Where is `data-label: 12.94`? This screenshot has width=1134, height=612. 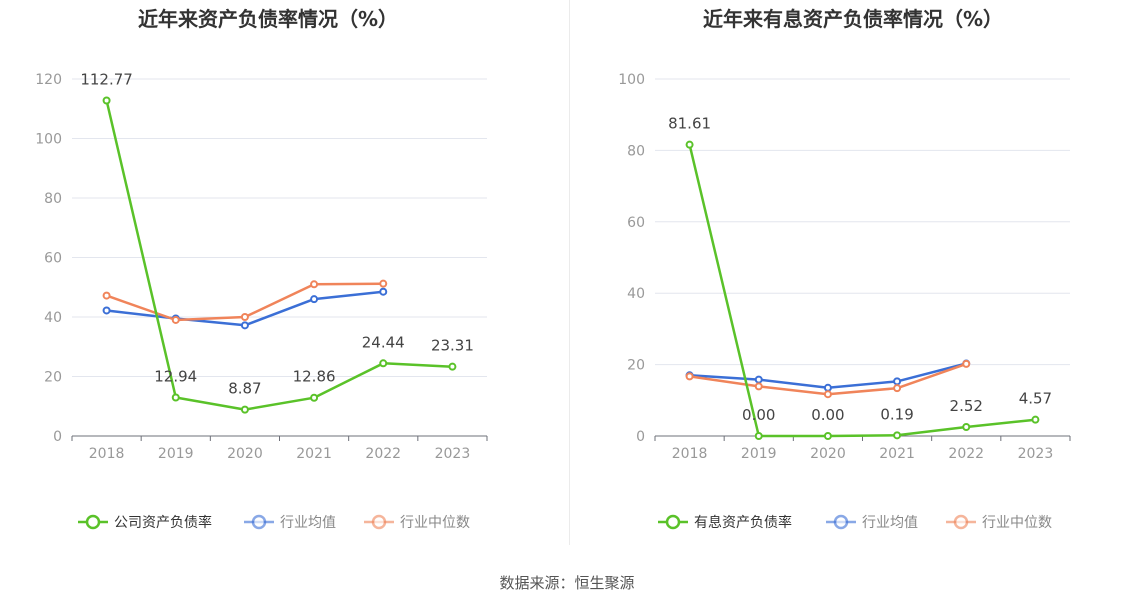
data-label: 12.94 is located at coordinates (175, 377).